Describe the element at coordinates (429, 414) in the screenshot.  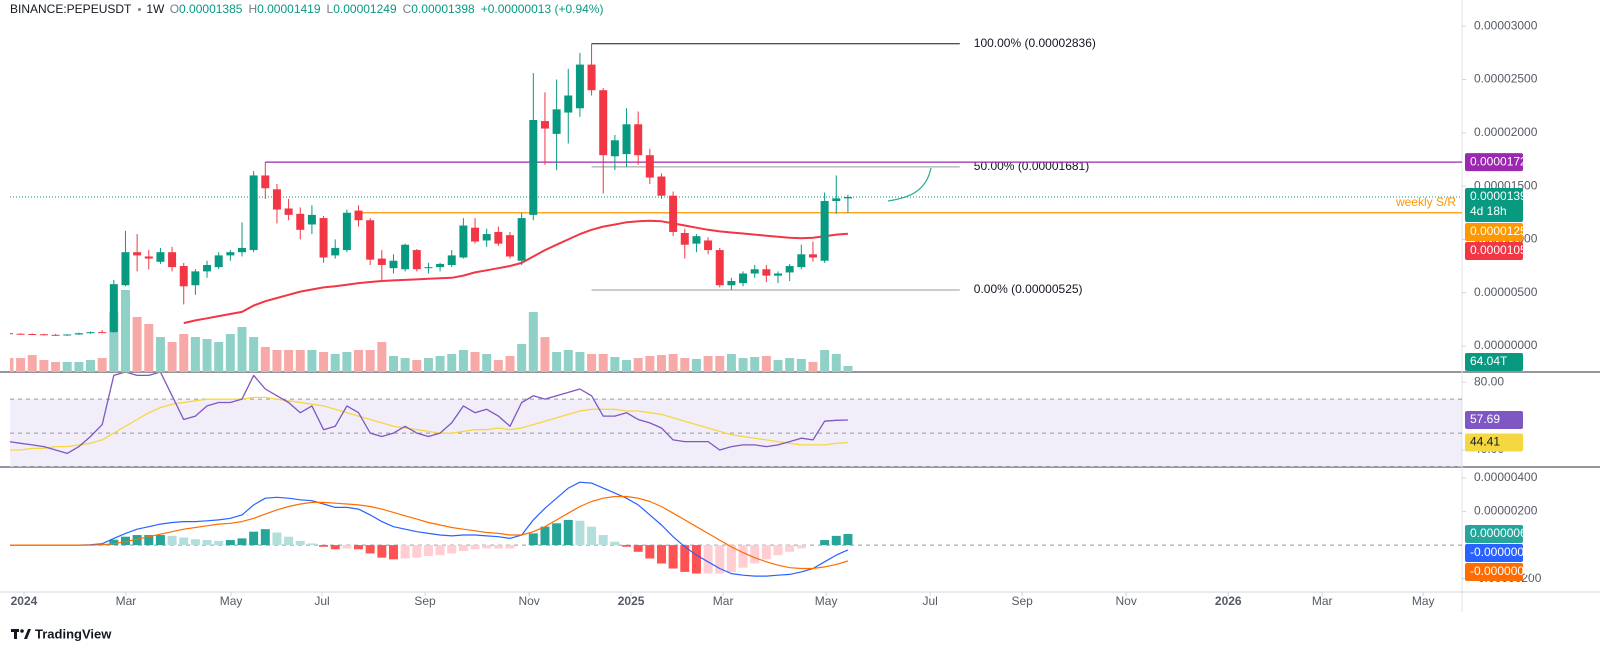
I see `rsi-line` at that location.